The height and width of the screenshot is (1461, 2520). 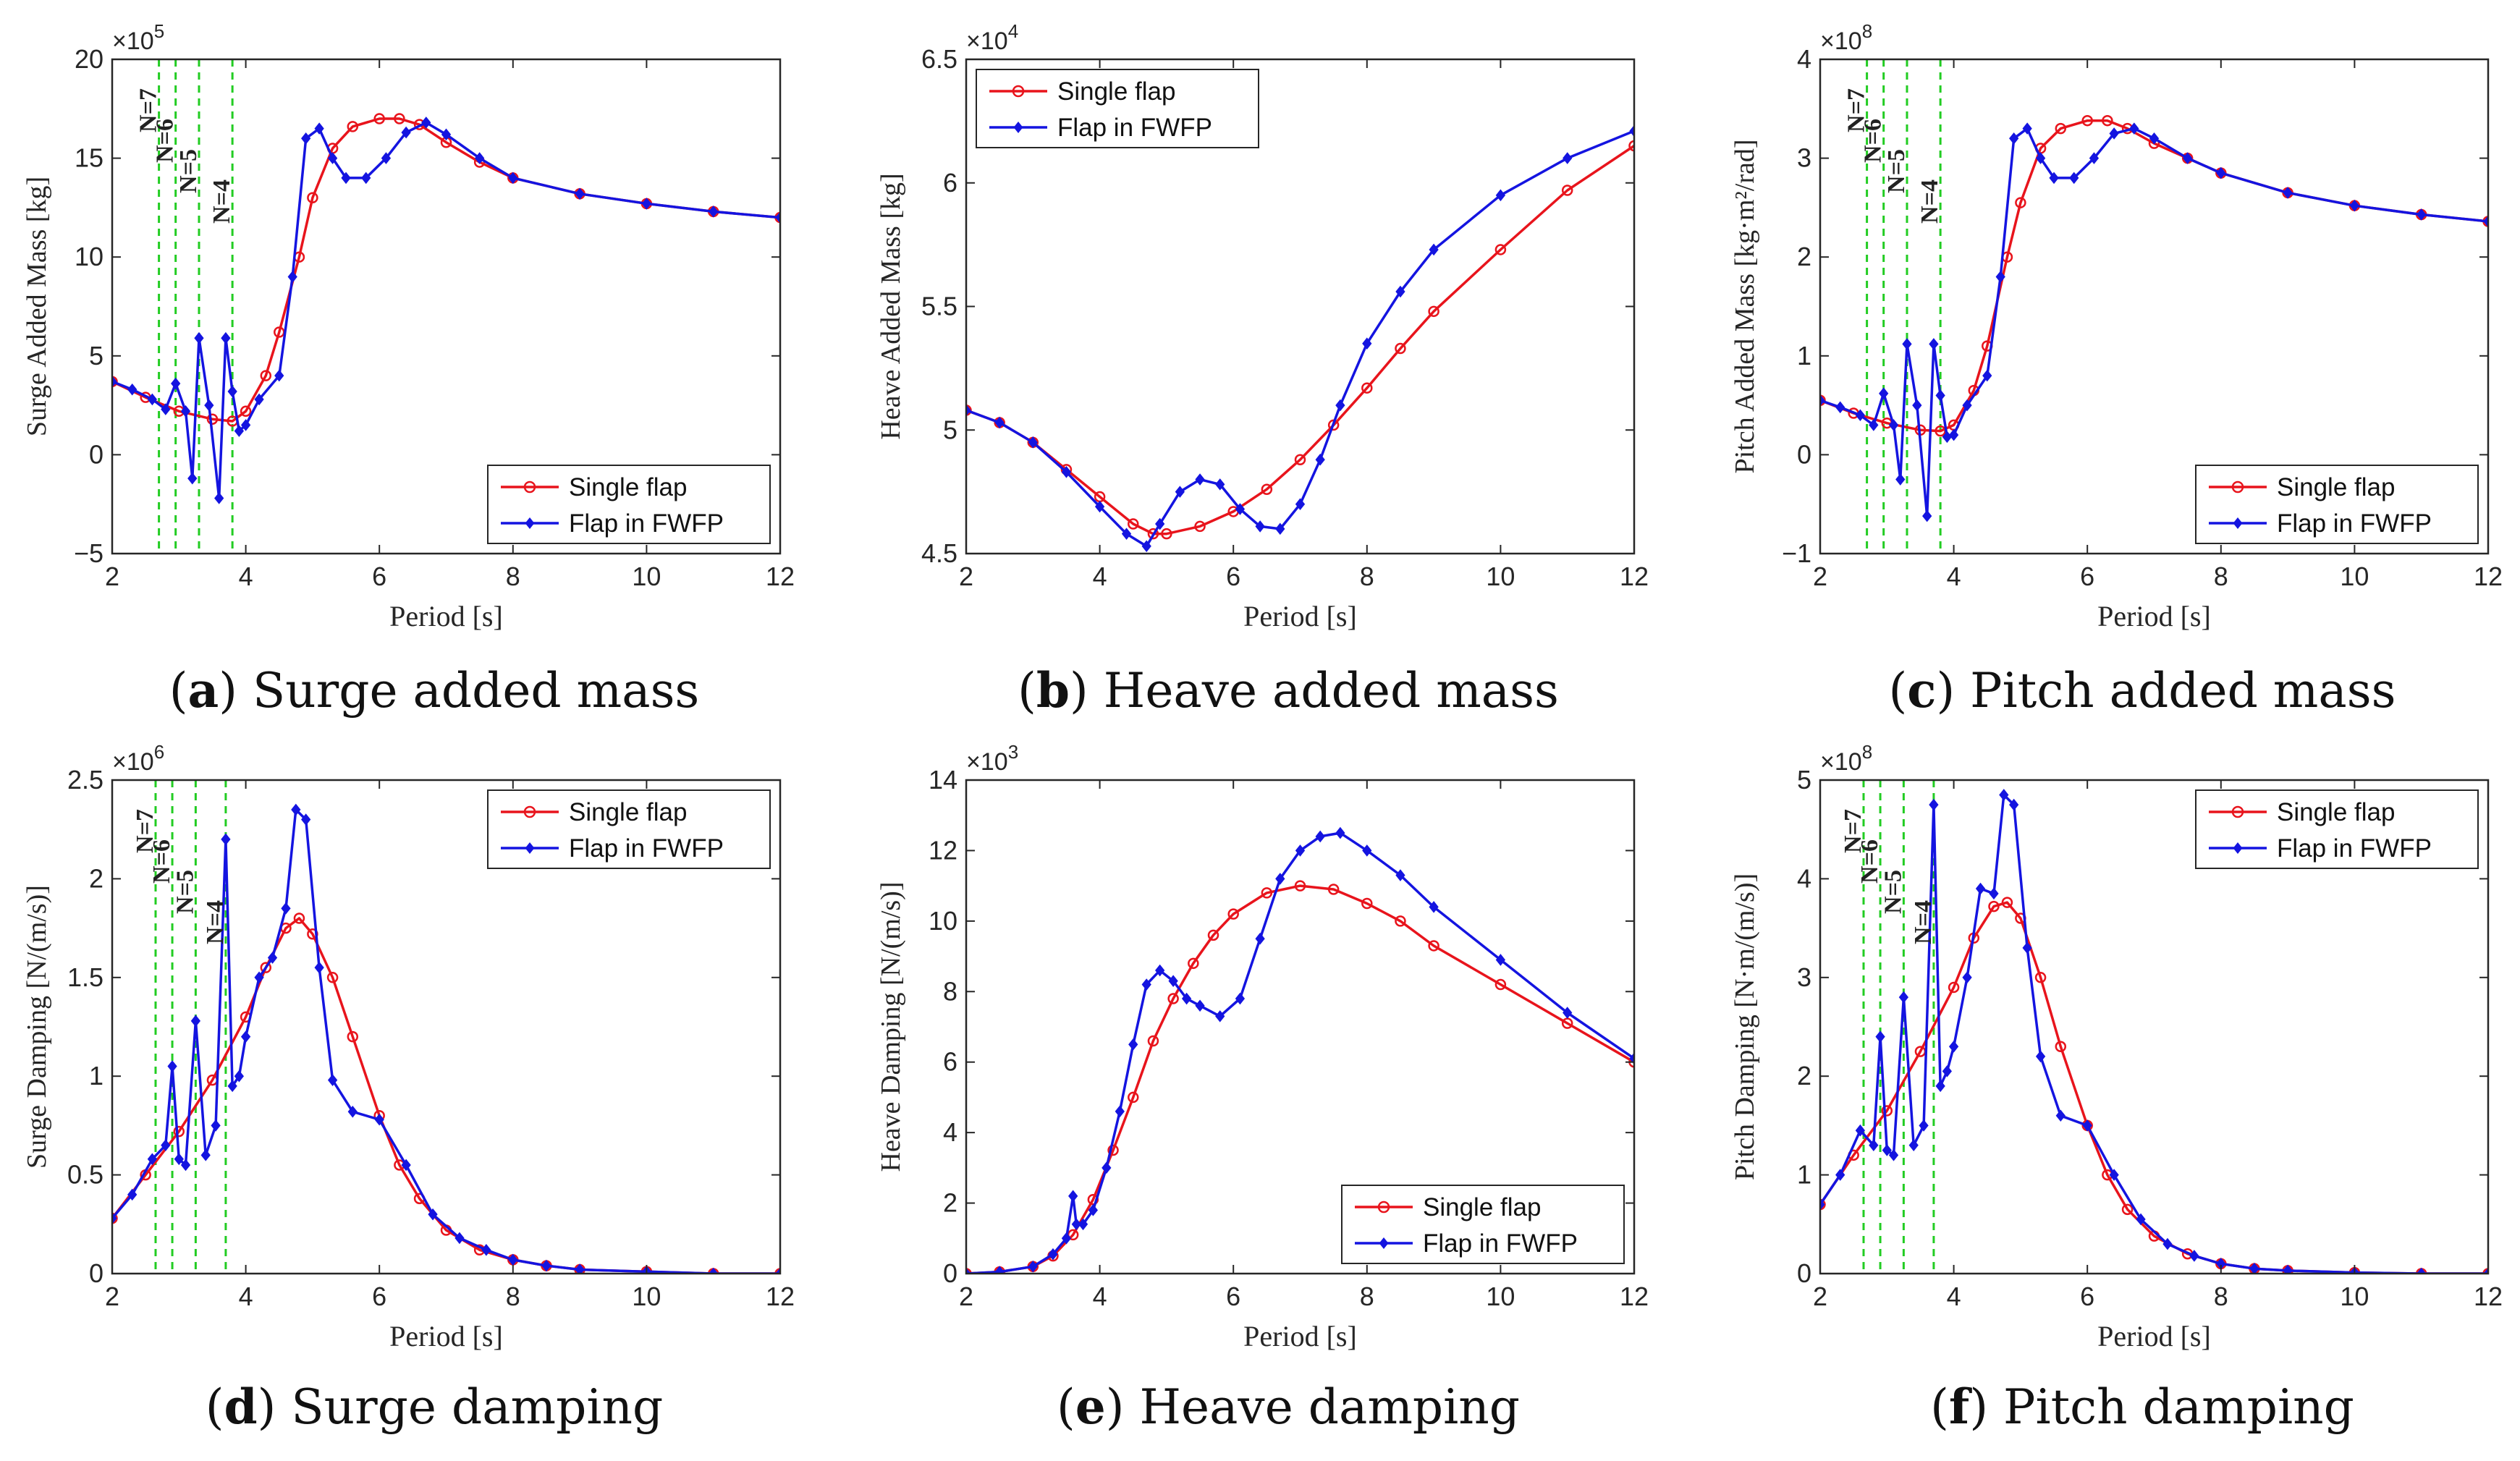 I want to click on axis-exponent: ×10⁸, so click(x=1846, y=37).